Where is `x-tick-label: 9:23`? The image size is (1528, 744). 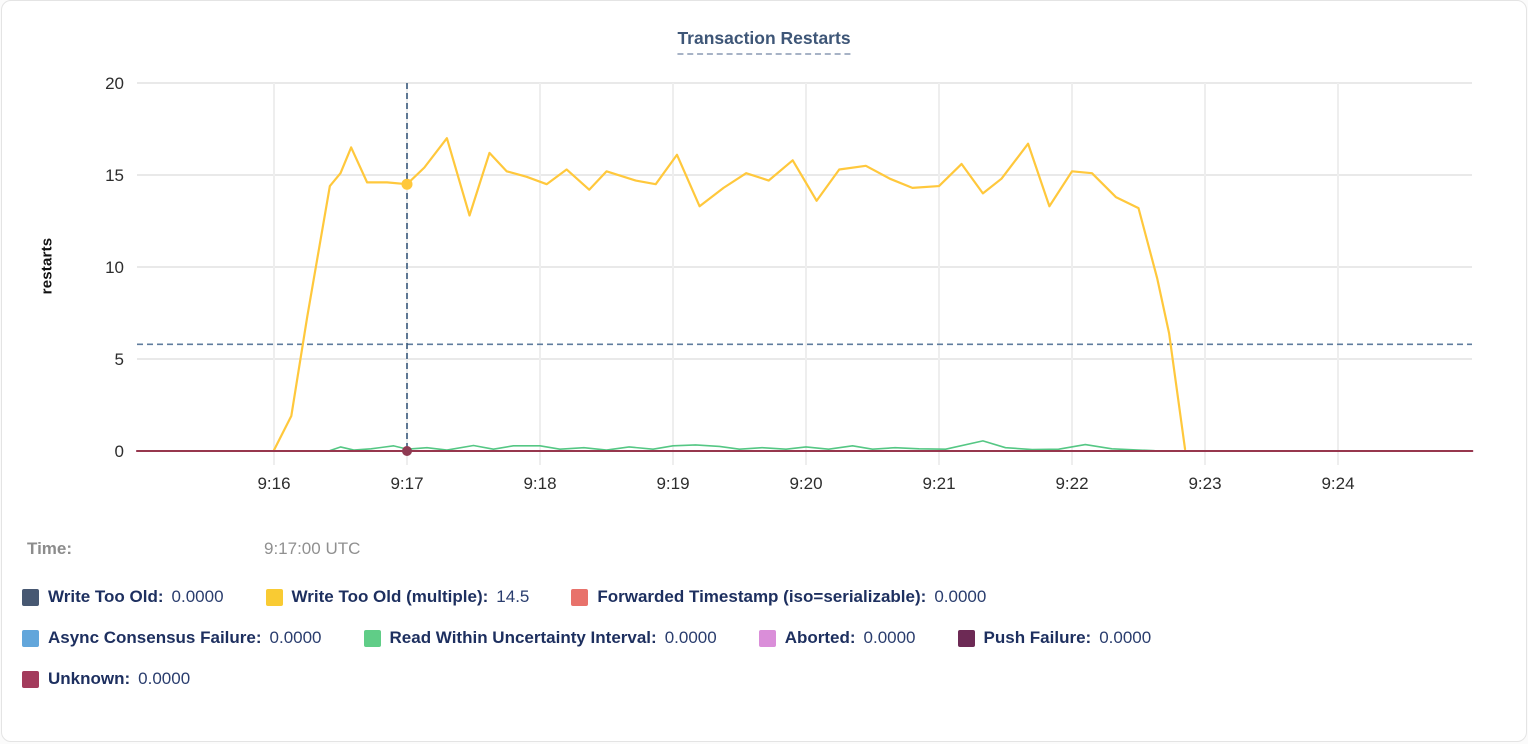
x-tick-label: 9:23 is located at coordinates (1204, 483).